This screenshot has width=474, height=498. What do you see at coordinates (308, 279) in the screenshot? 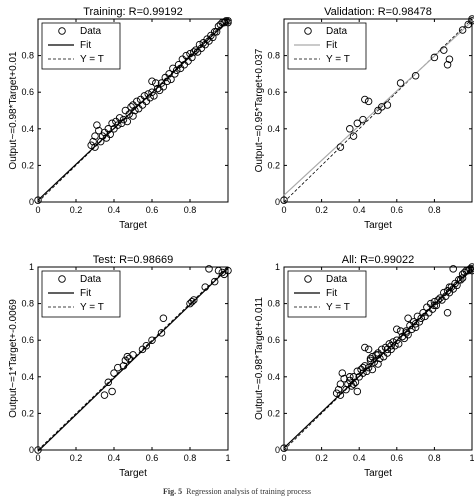
I see `legend-marker-data` at bounding box center [308, 279].